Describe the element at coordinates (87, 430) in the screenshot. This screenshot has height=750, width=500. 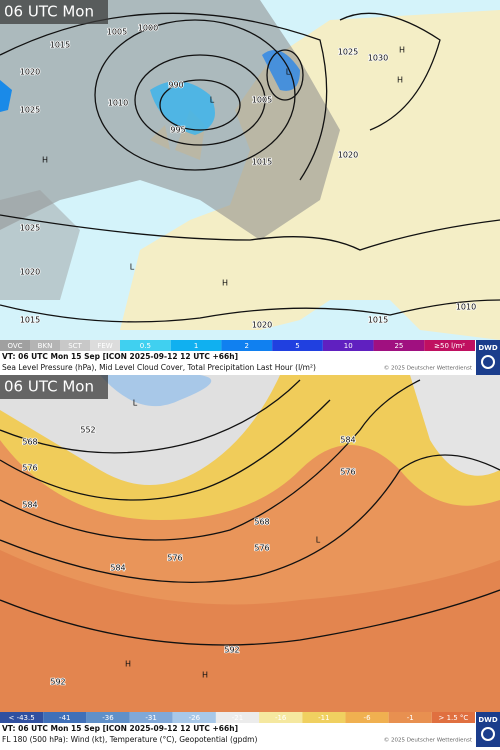
I see `contour-label: 552` at that location.